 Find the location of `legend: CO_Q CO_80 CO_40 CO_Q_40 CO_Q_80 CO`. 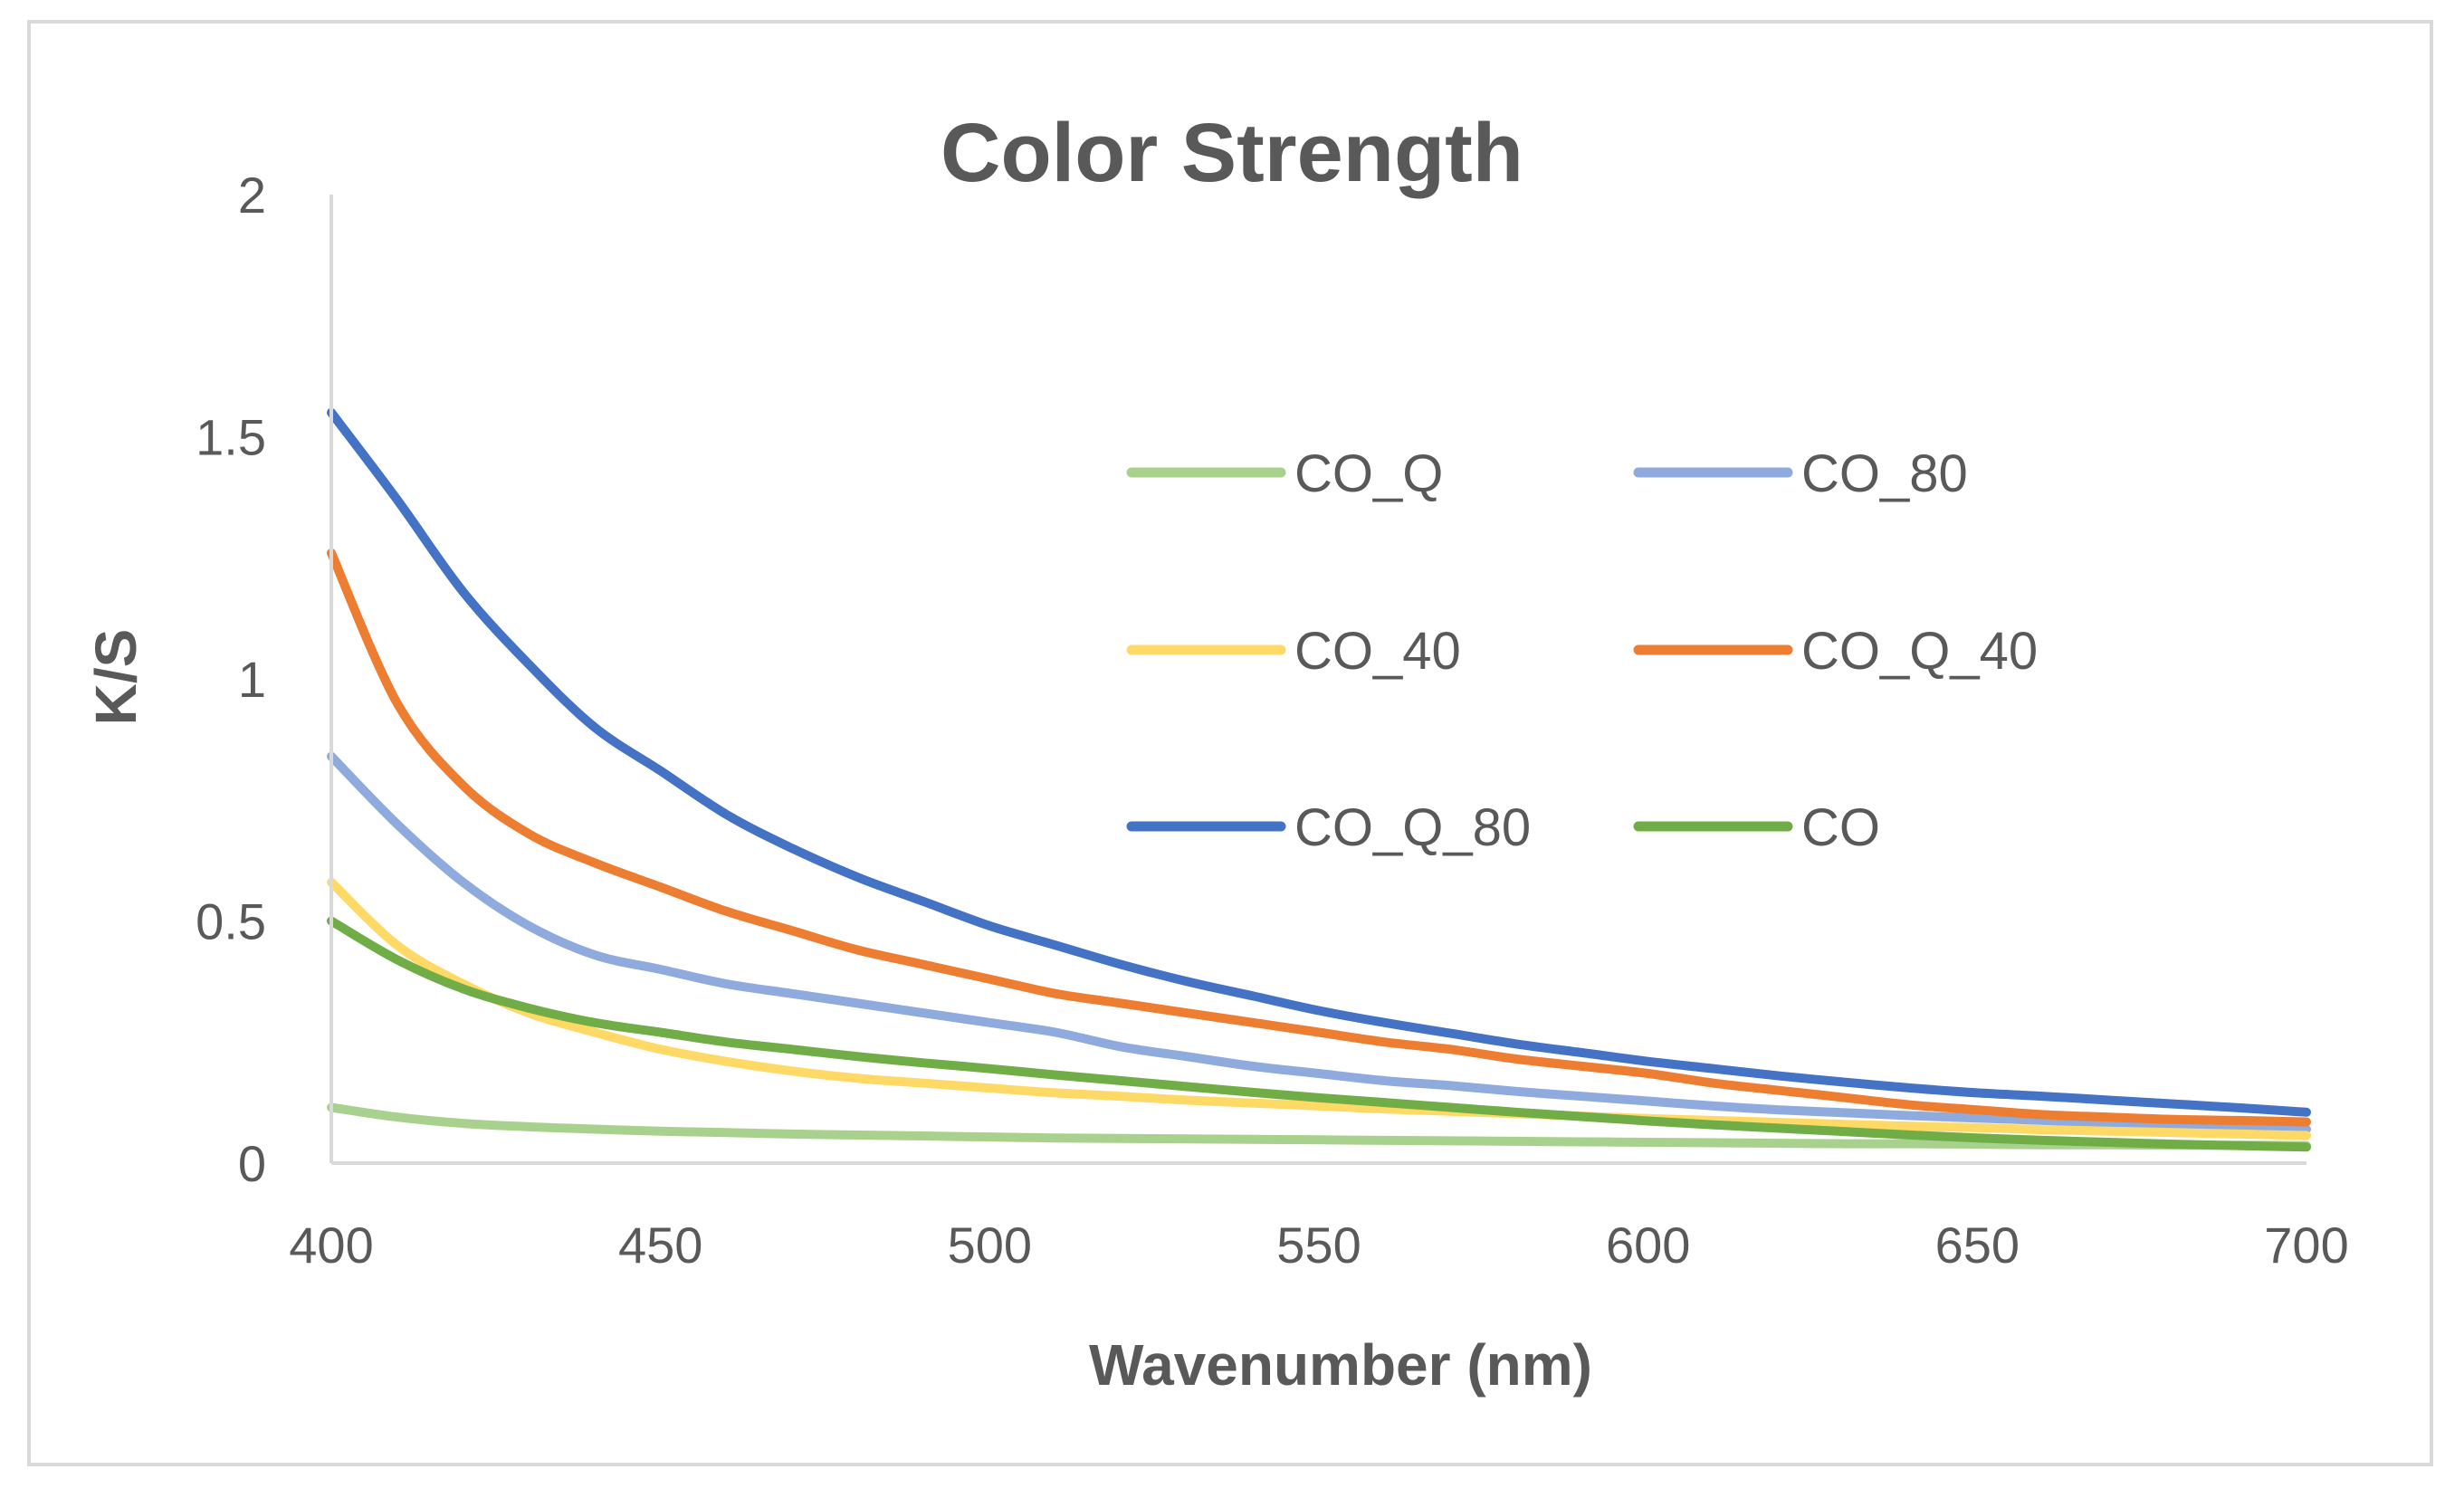

legend: CO_Q CO_80 CO_40 CO_Q_40 CO_Q_80 CO is located at coordinates (1582, 650).